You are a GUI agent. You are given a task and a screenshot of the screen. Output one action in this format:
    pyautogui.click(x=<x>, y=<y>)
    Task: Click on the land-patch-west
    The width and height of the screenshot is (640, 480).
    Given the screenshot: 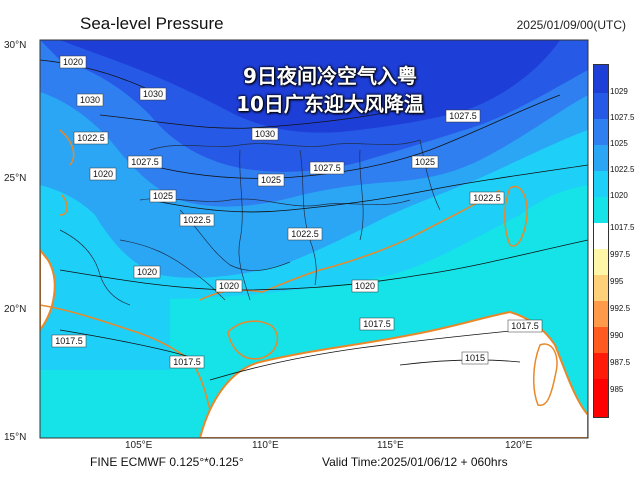 What is the action you would take?
    pyautogui.click(x=48, y=290)
    